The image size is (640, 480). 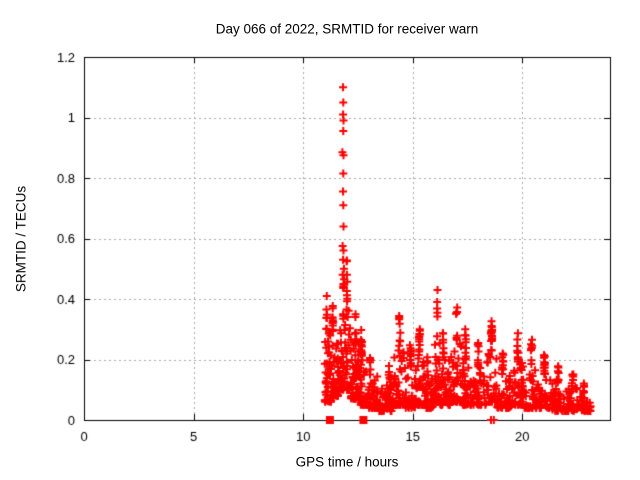 What do you see at coordinates (21, 239) in the screenshot?
I see `y-axis-label: SRMTID / TECUs` at bounding box center [21, 239].